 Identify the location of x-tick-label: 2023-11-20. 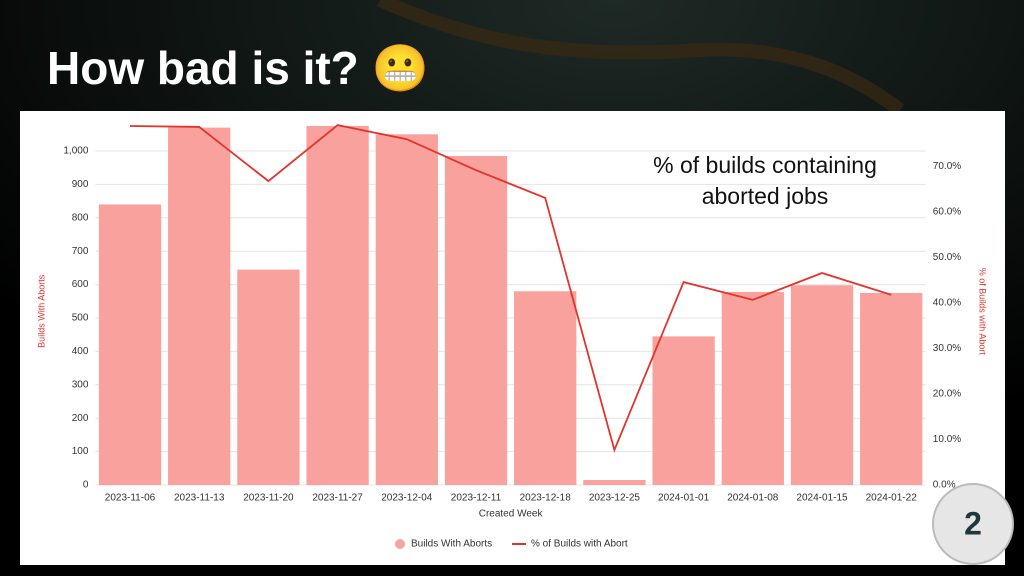
(268, 498).